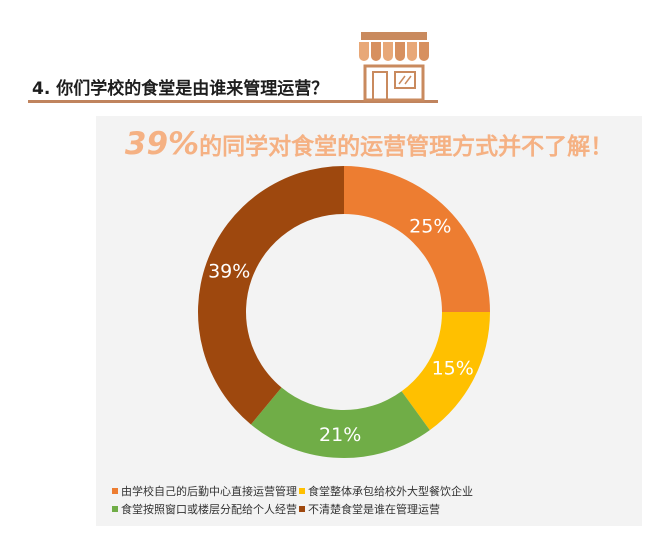 Image resolution: width=670 pixels, height=557 pixels. Describe the element at coordinates (233, 101) in the screenshot. I see `title-underline` at that location.